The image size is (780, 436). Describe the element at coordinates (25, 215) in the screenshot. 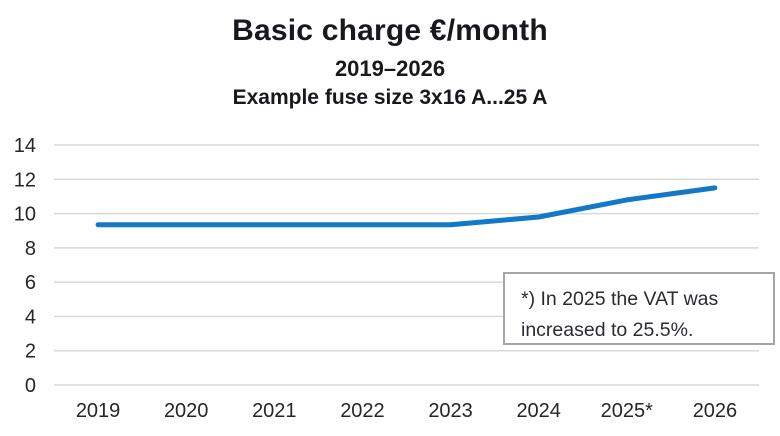

I see `y-axis-tick-label: 10` at that location.